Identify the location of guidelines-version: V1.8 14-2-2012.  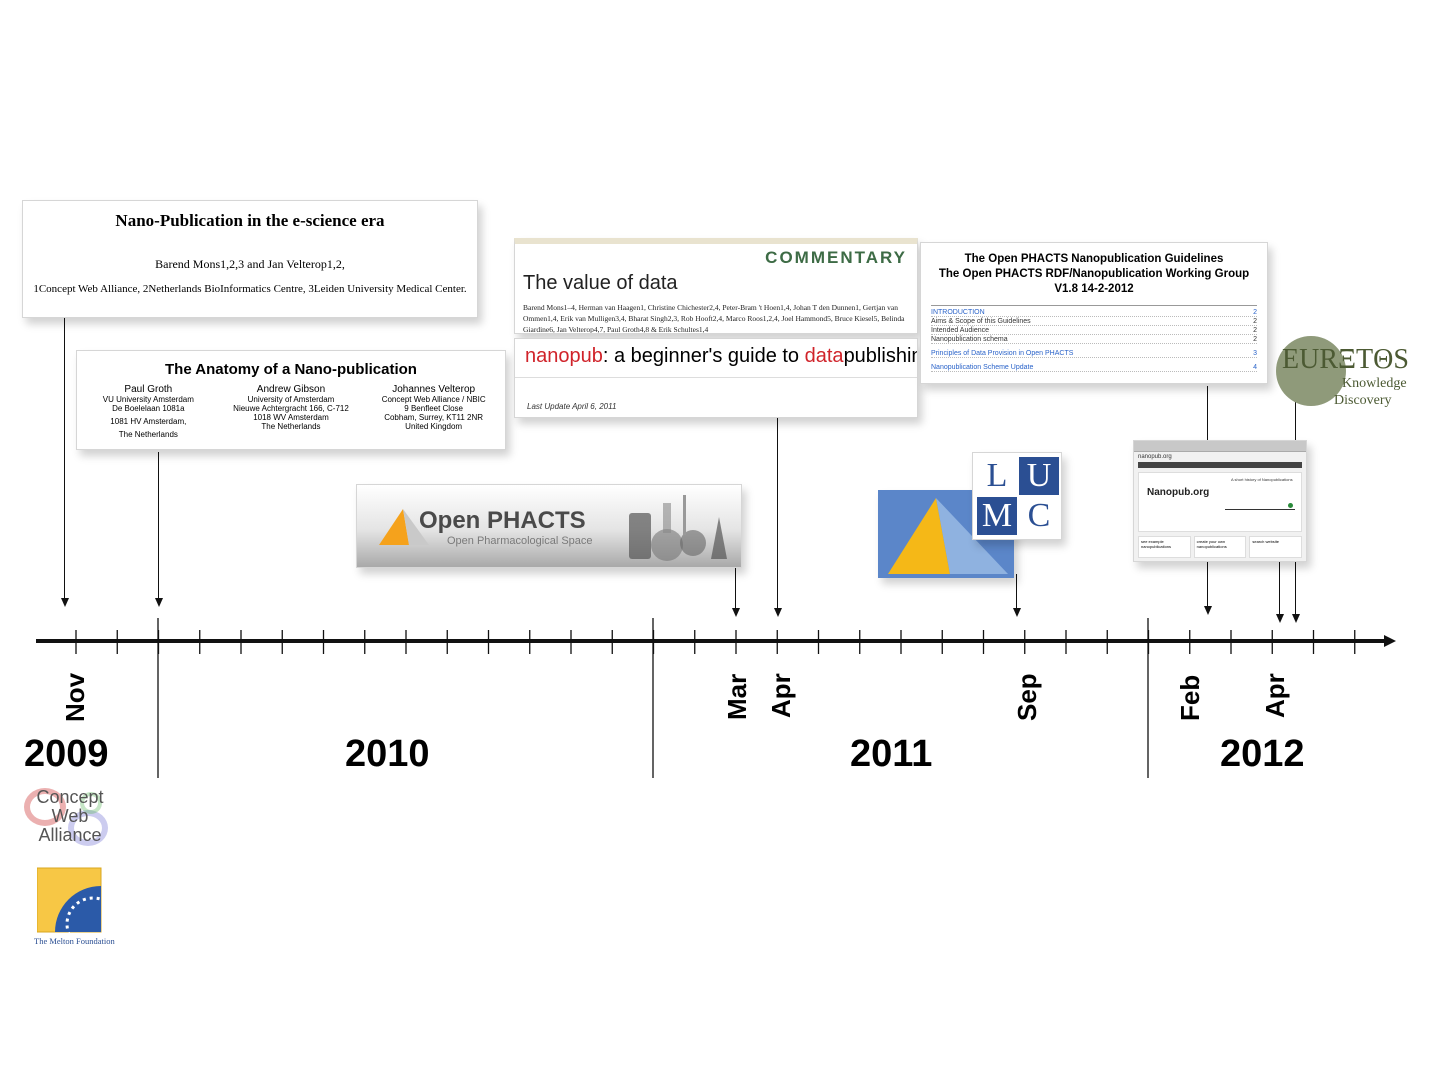
(1094, 289).